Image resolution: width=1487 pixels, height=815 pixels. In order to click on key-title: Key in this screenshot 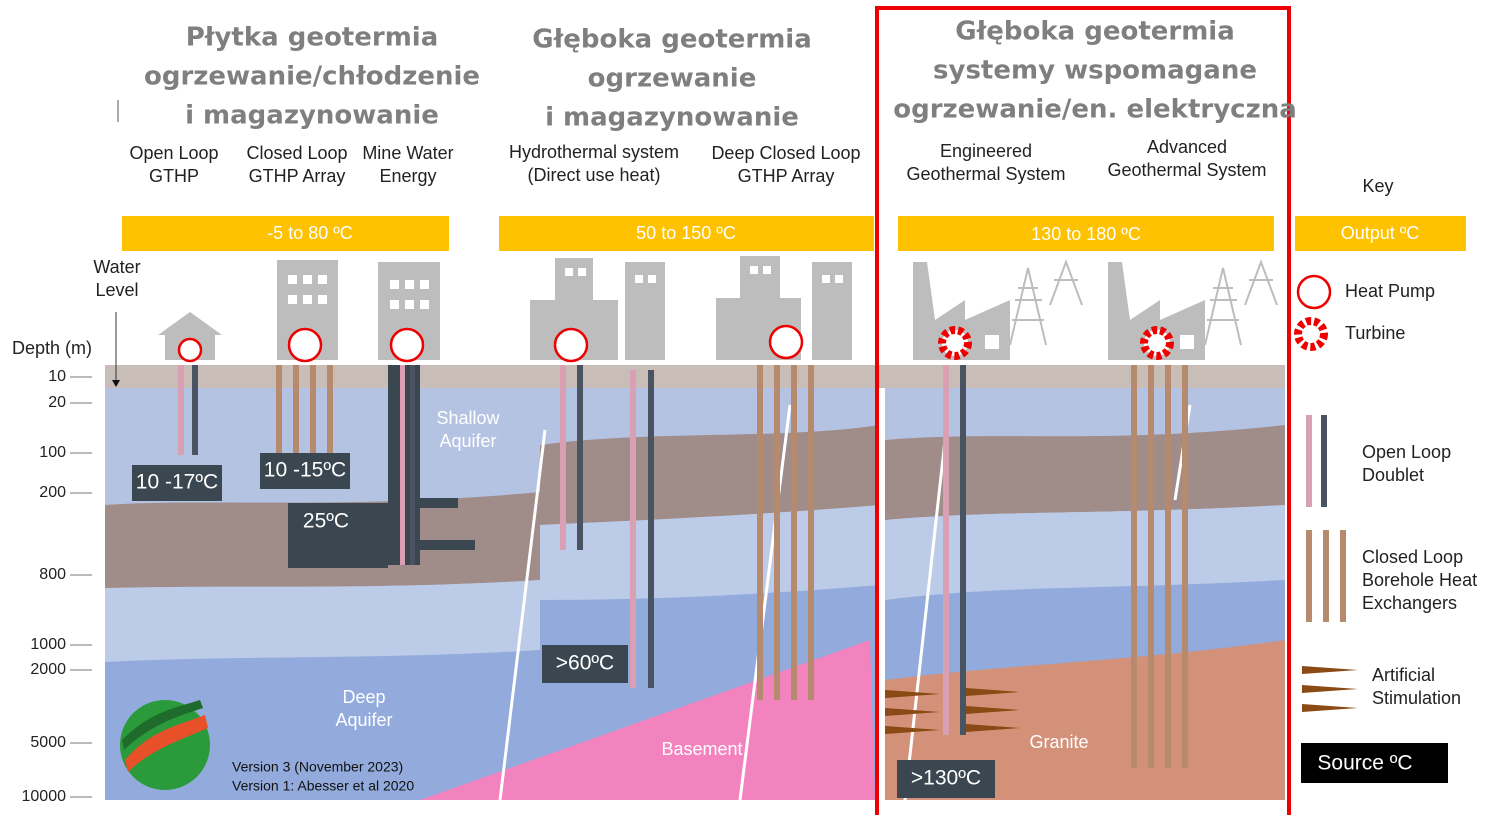, I will do `click(1377, 186)`.